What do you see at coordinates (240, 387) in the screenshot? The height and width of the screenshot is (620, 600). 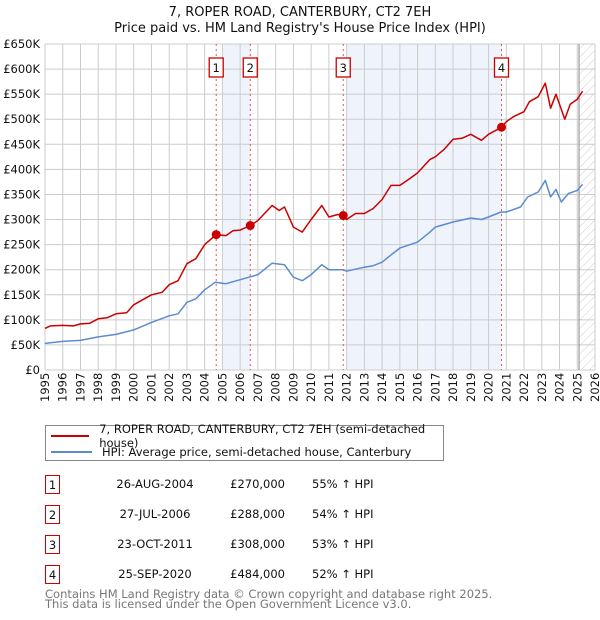 I see `x-tick-label: 2006` at bounding box center [240, 387].